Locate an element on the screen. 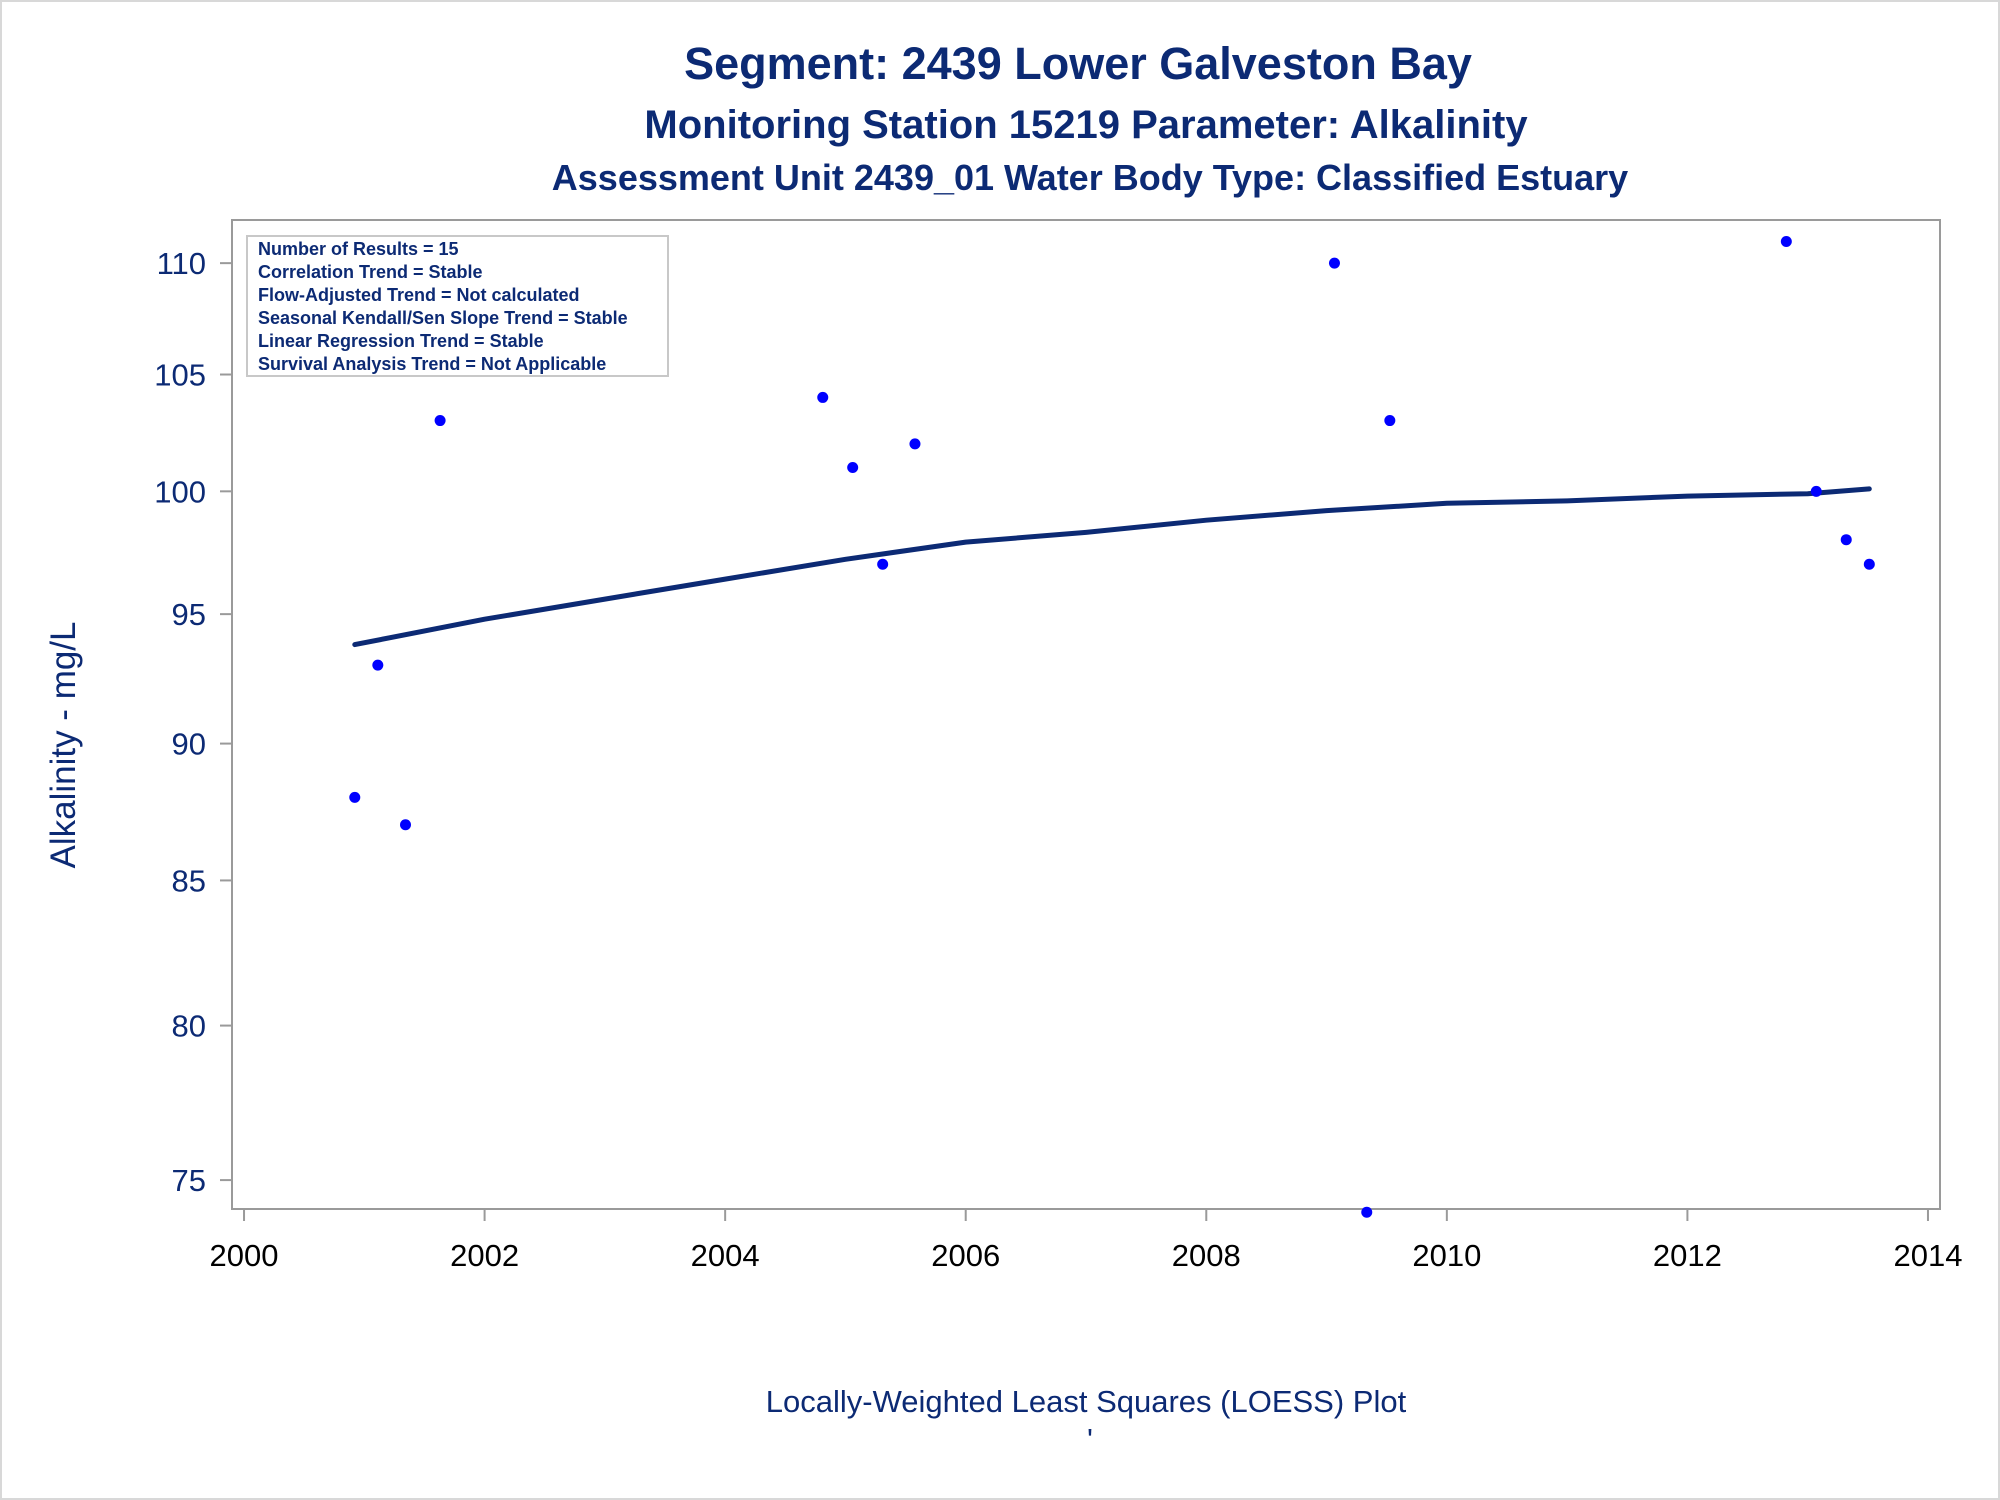 Image resolution: width=2000 pixels, height=1500 pixels. stats-line-2: Correlation Trend = Stable is located at coordinates (370, 272).